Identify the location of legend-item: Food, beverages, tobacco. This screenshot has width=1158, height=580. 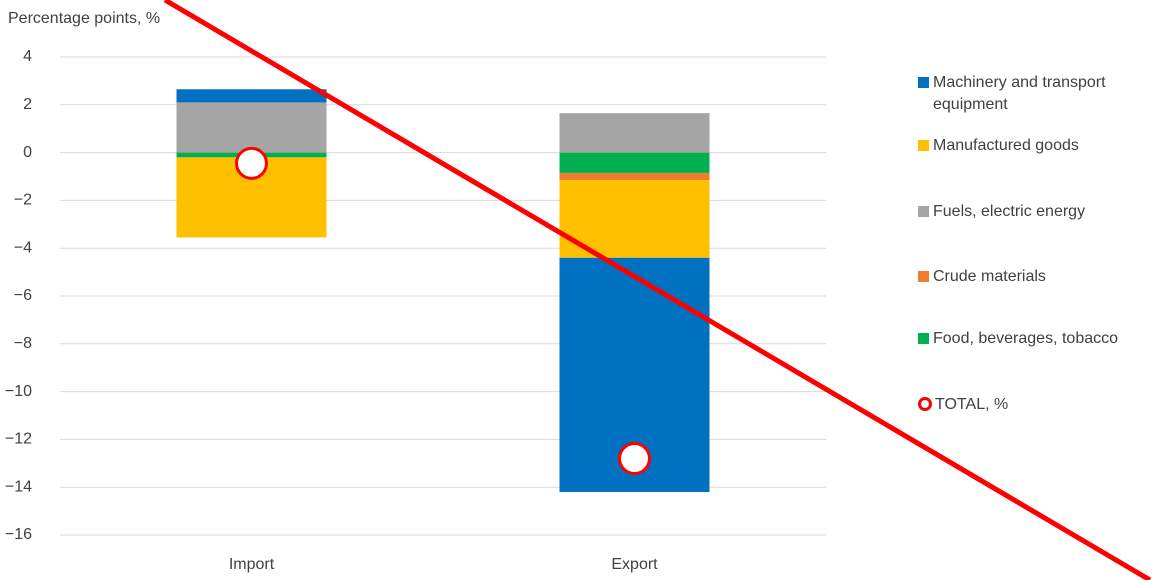
(1036, 339).